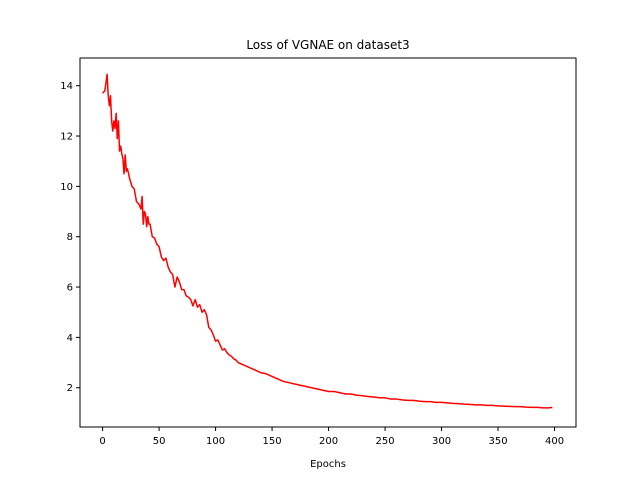  I want to click on y-tick-label: 10, so click(66, 187).